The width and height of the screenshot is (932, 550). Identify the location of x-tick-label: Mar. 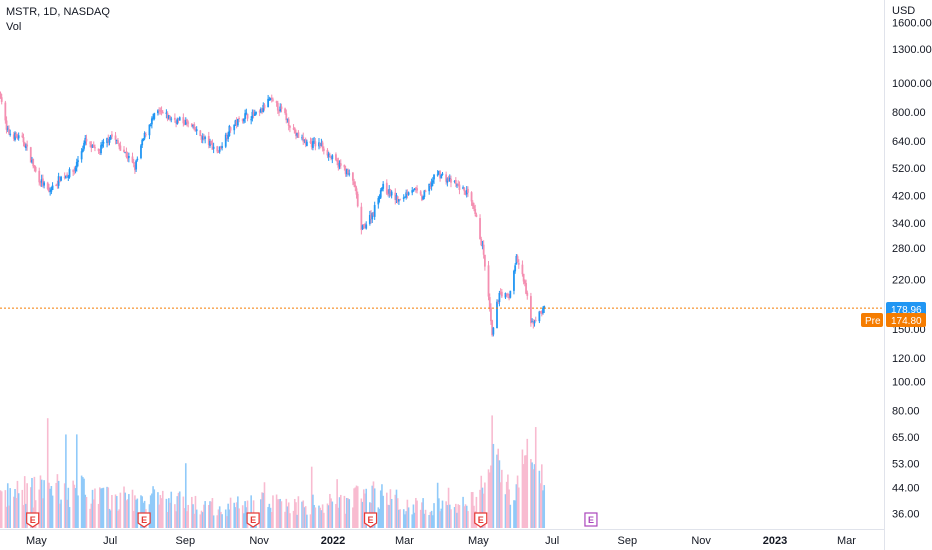
(404, 541).